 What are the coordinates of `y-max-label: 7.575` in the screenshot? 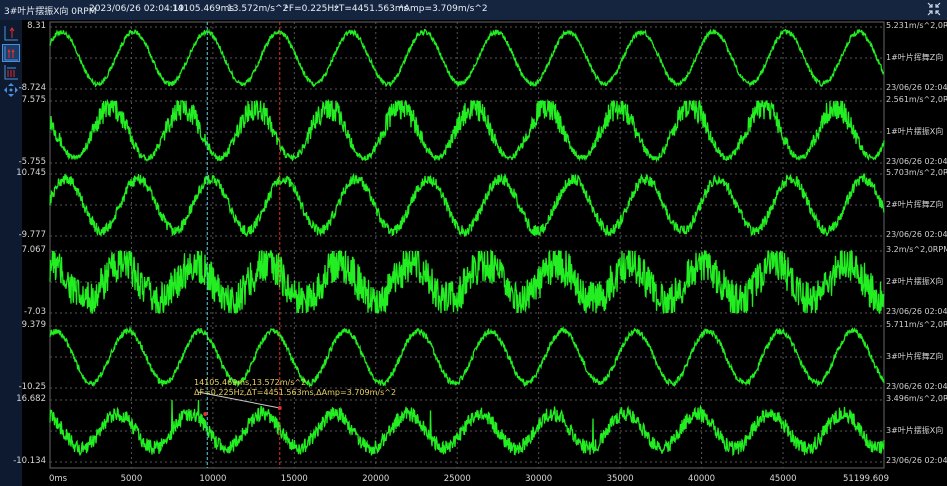 It's located at (33, 100).